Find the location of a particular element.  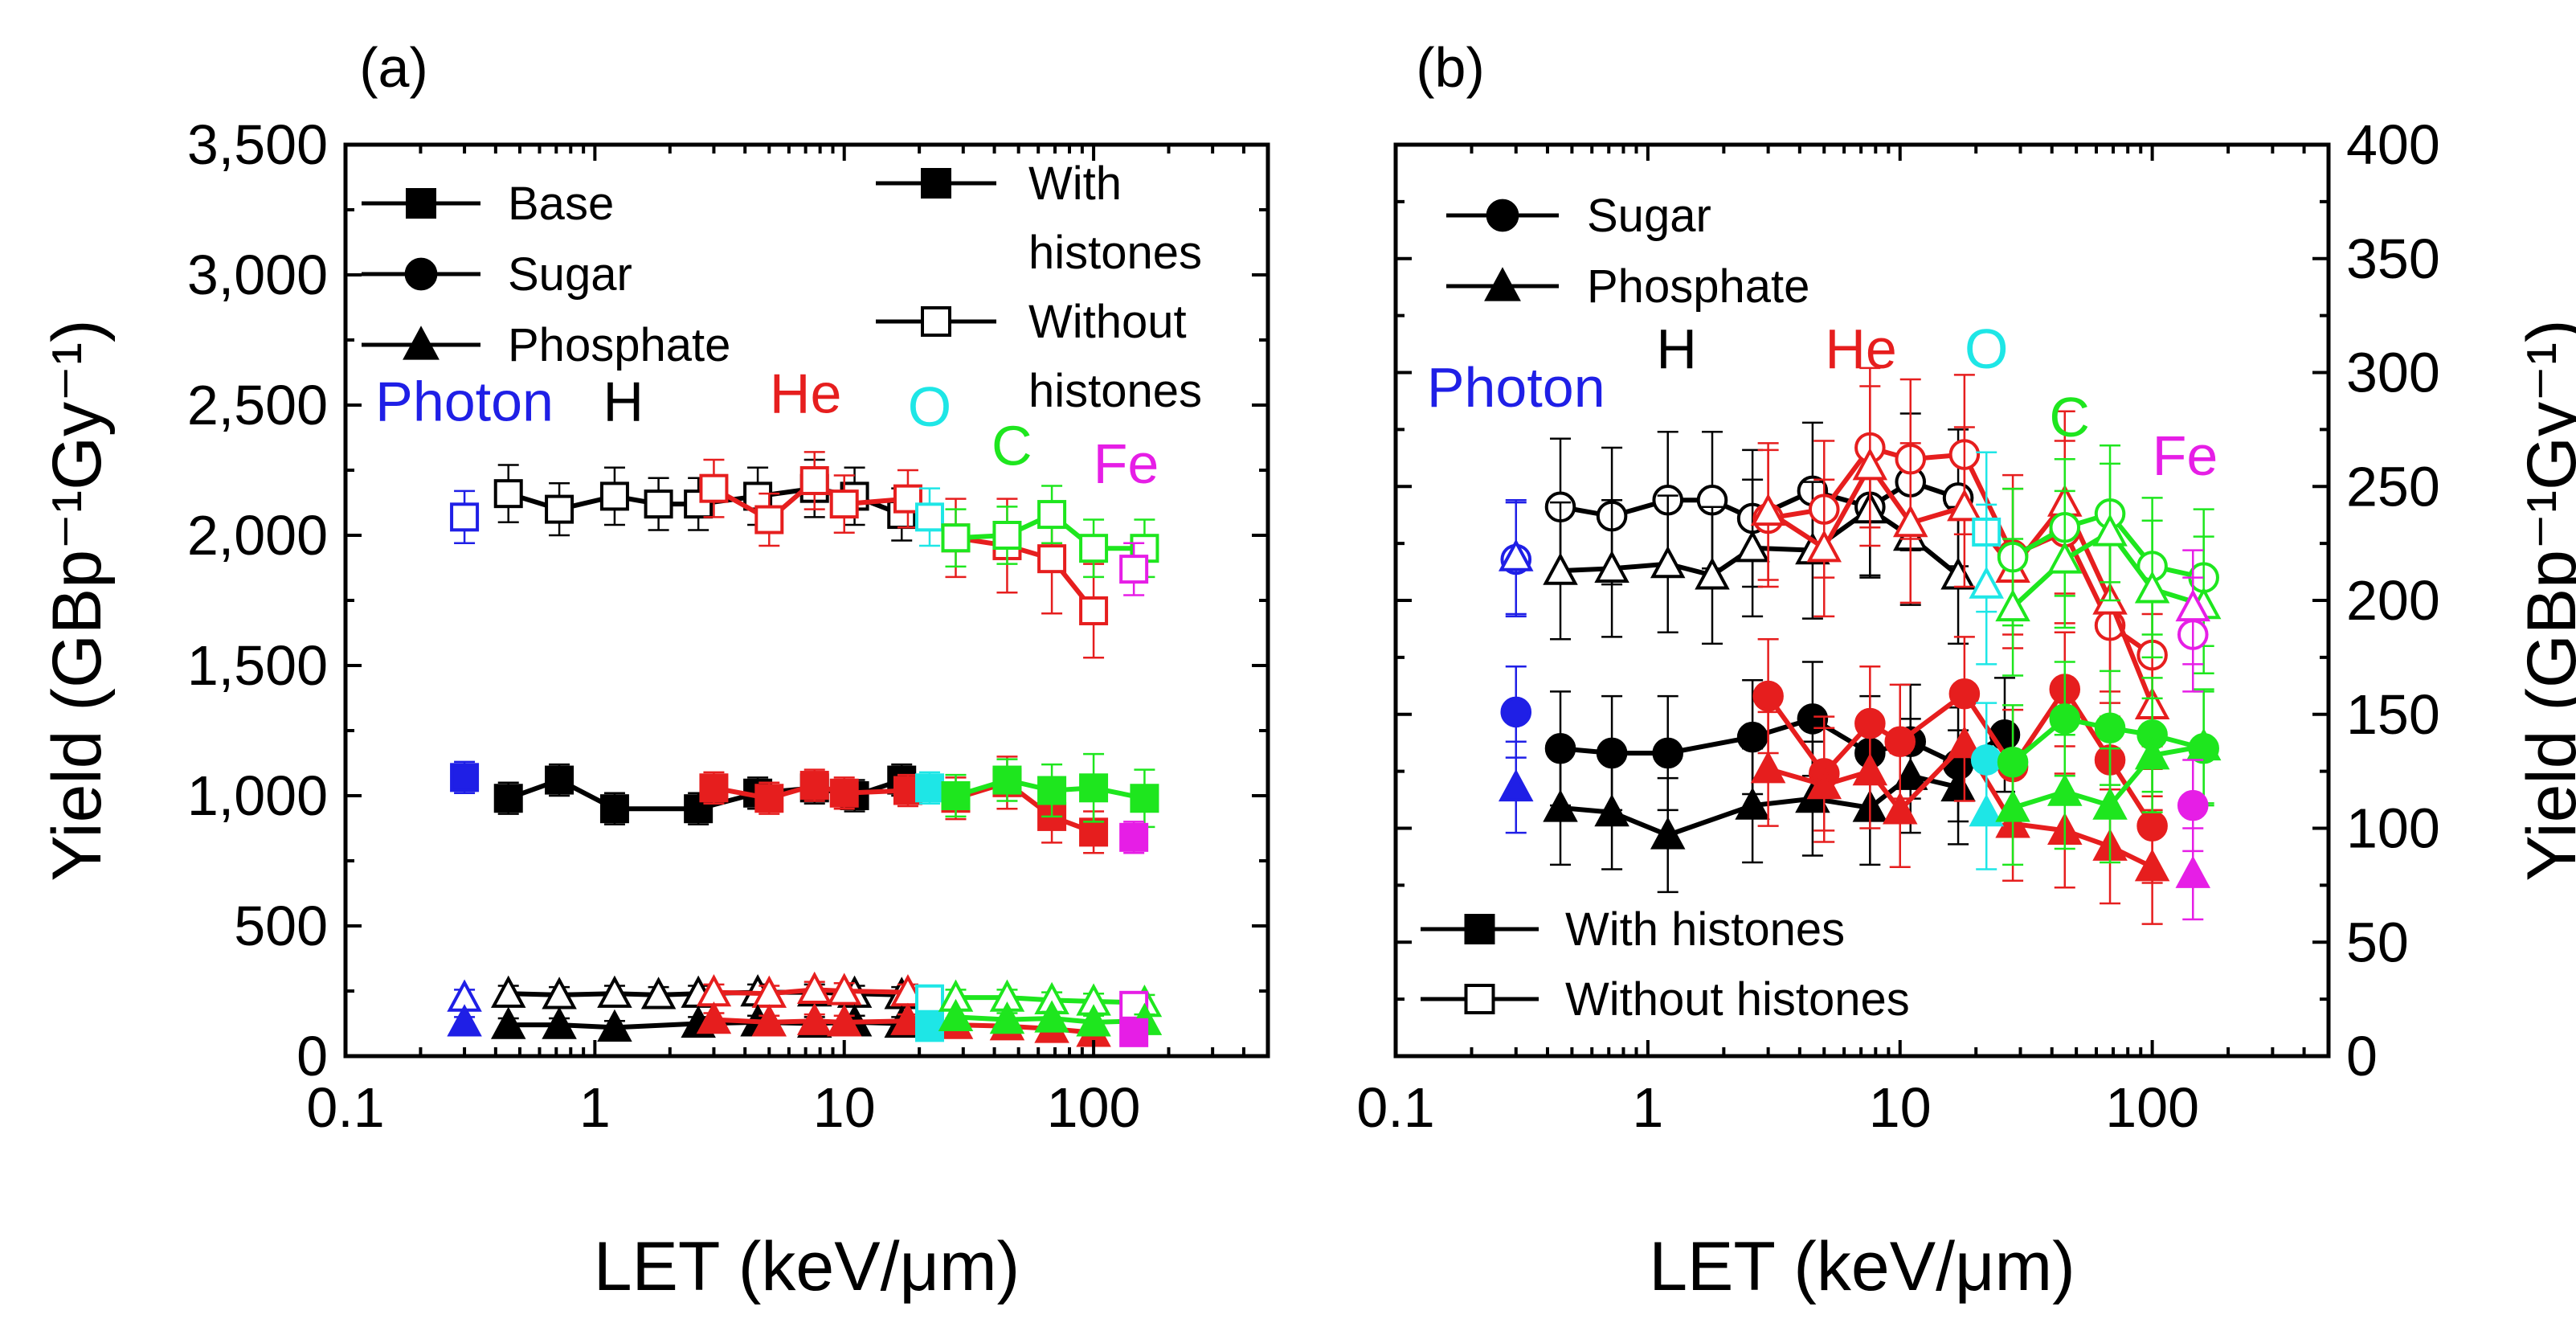

series-fe-sugar-phosphate-with-histones is located at coordinates (1134, 1032).